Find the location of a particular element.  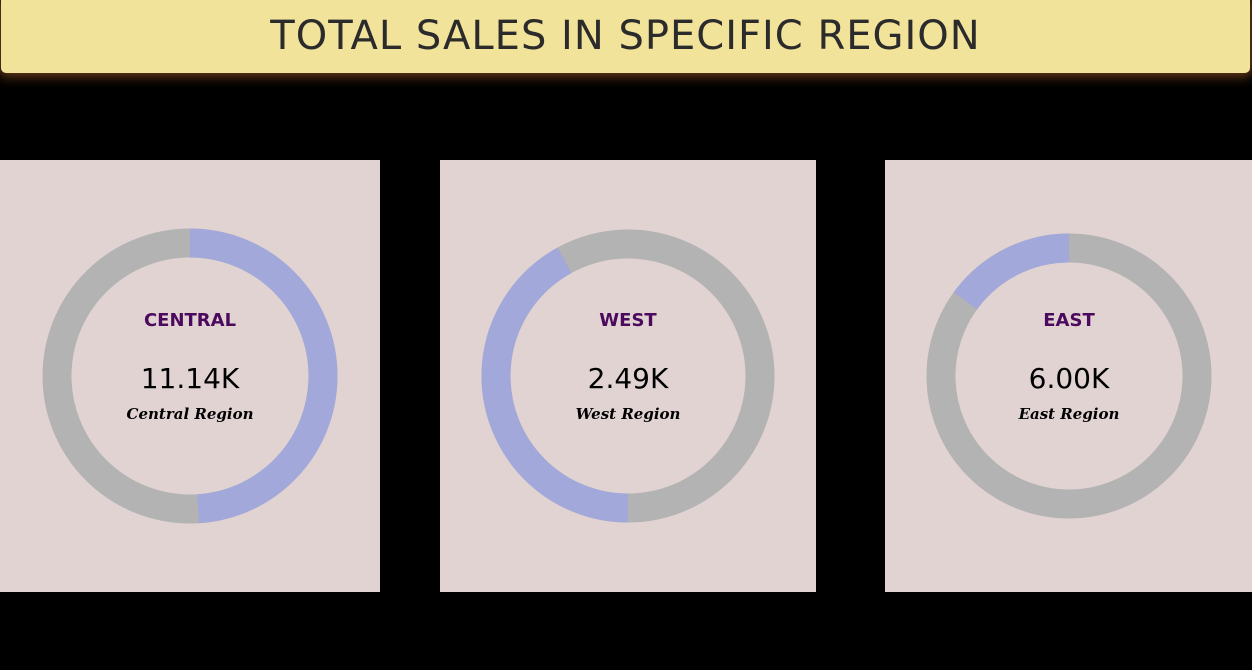

title-banner: TOTAL SALES IN SPECIFIC REGION is located at coordinates (625, 36).